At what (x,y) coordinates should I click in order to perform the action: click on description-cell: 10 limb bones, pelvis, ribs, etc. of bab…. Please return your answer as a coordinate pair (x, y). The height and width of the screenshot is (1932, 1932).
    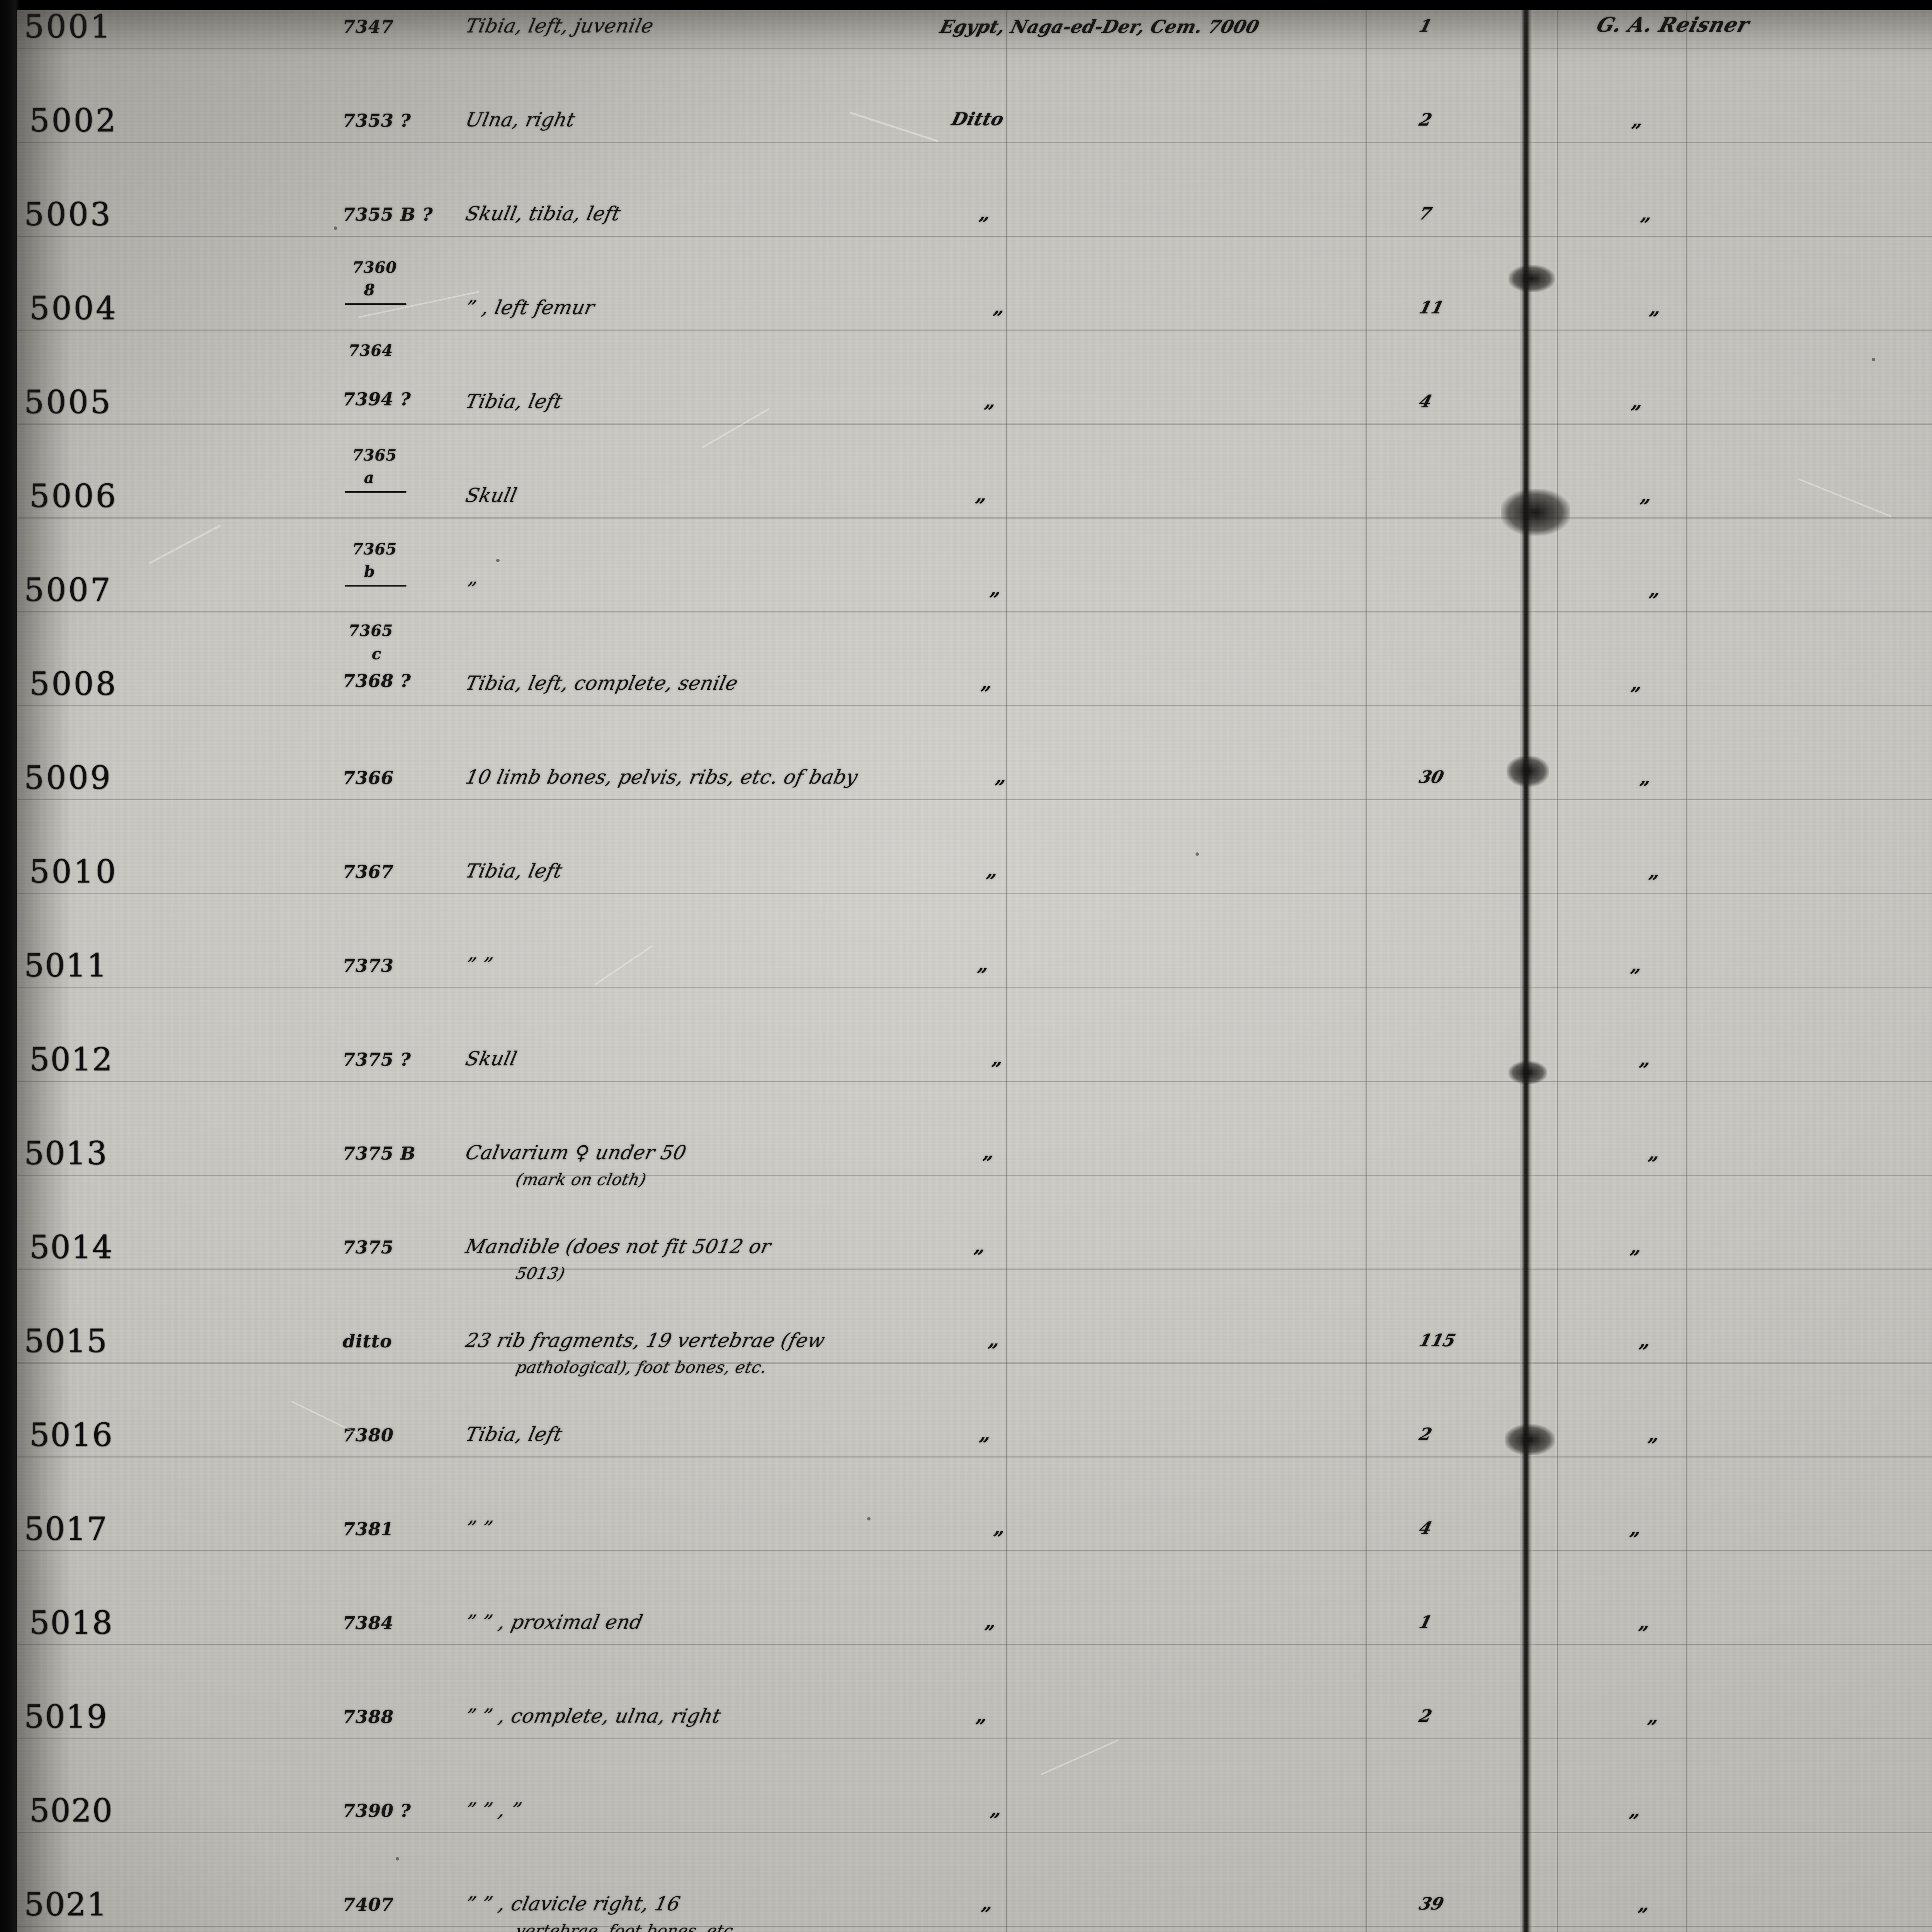
    Looking at the image, I should click on (662, 777).